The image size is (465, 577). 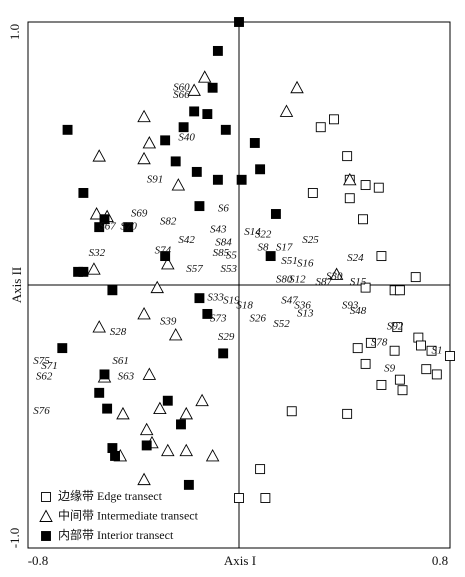 What do you see at coordinates (181, 95) in the screenshot?
I see `site-label: S66` at bounding box center [181, 95].